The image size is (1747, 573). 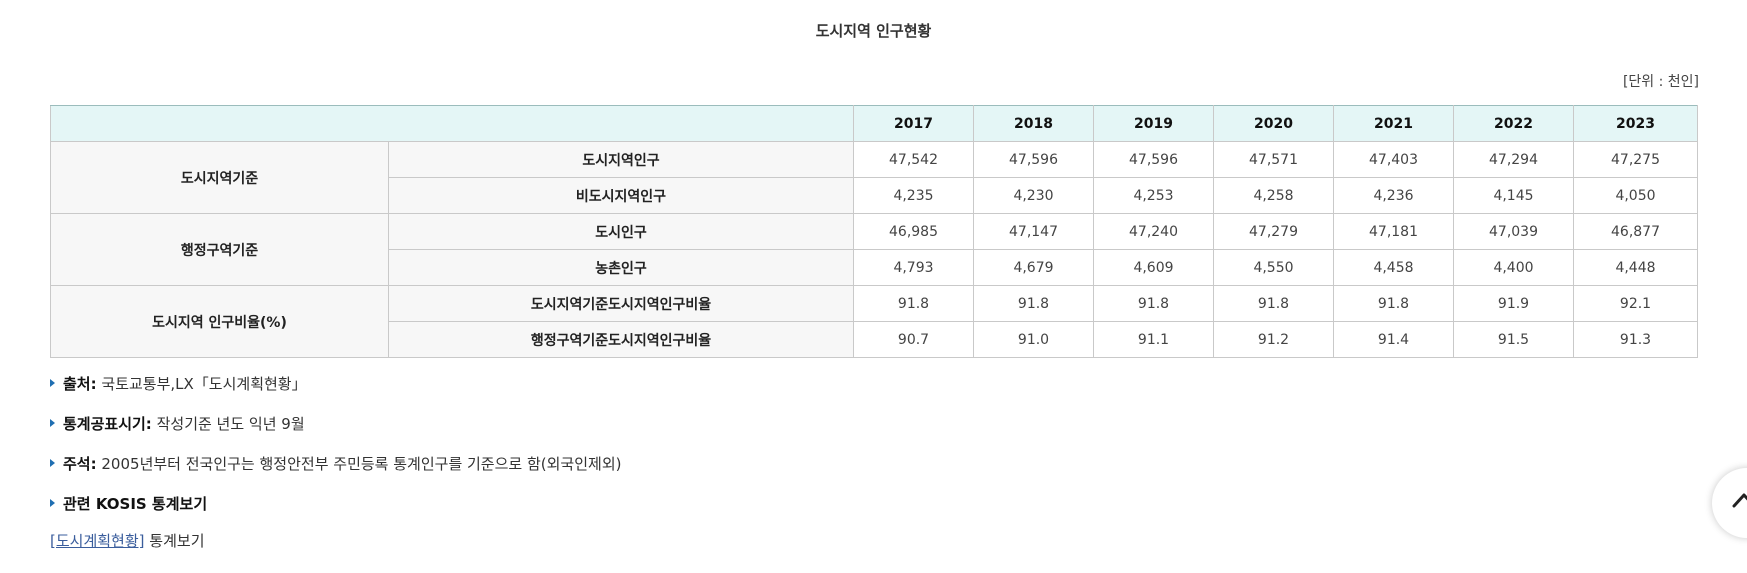 I want to click on row-header: 농촌인구, so click(x=621, y=267).